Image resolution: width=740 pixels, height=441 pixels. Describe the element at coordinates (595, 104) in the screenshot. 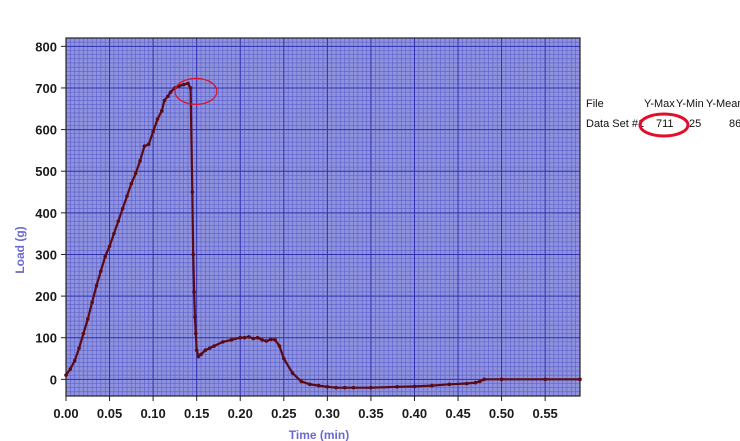

I see `stats-header-file: File` at that location.